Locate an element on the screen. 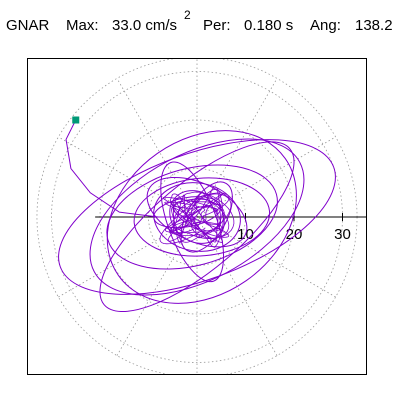  angle-label: Ang: is located at coordinates (325, 25).